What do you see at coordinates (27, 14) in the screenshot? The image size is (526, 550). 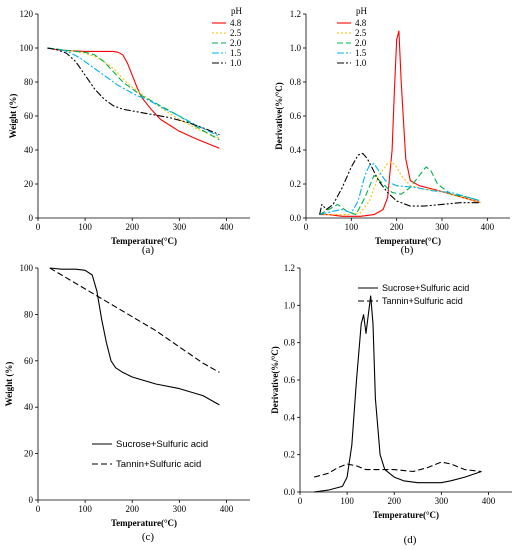 I see `y-tick-label: 120` at bounding box center [27, 14].